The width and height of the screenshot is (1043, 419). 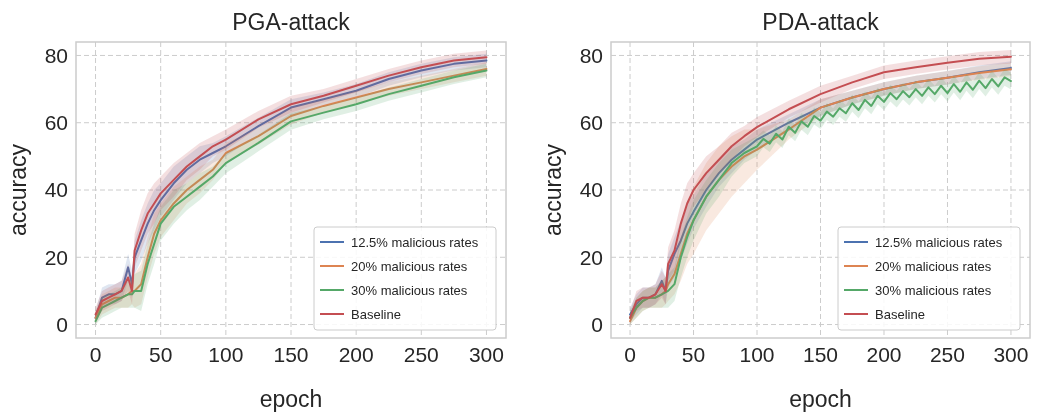 I want to click on chart-title: PGA-attack, so click(x=291, y=22).